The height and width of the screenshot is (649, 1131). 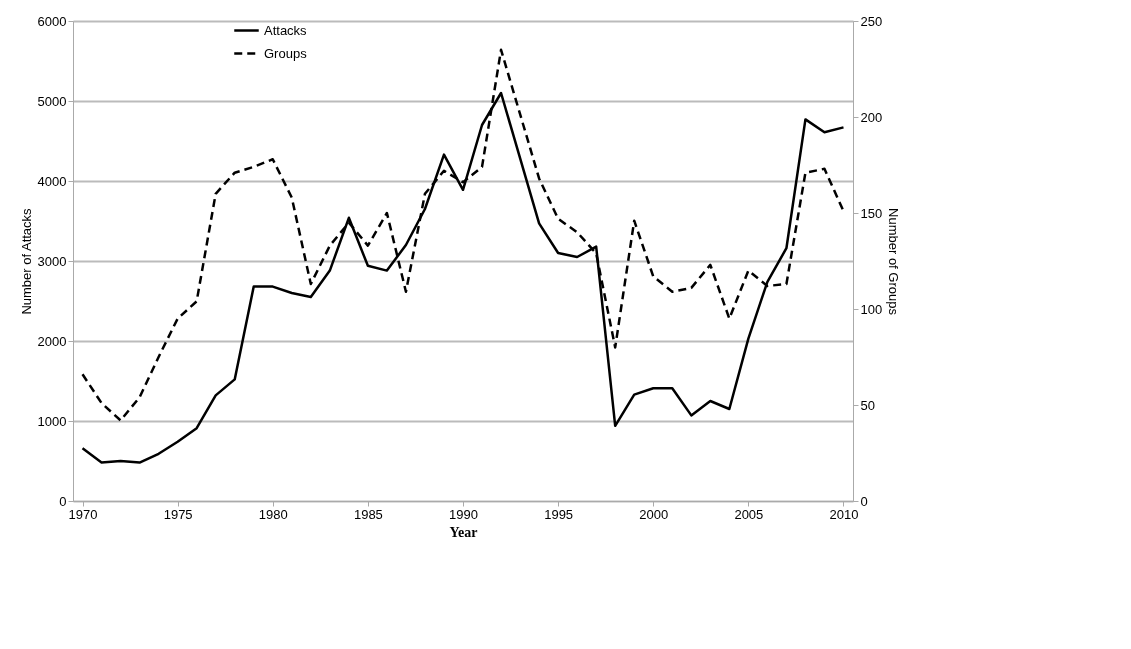 What do you see at coordinates (871, 117) in the screenshot?
I see `y2-tick-label: 200` at bounding box center [871, 117].